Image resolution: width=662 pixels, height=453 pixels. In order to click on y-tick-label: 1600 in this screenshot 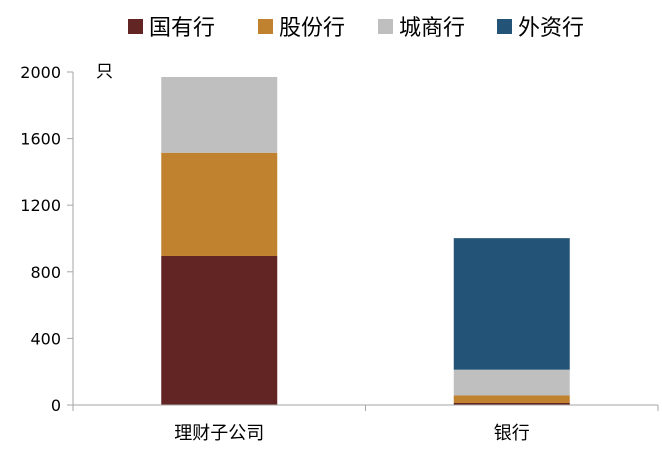, I will do `click(40, 139)`.